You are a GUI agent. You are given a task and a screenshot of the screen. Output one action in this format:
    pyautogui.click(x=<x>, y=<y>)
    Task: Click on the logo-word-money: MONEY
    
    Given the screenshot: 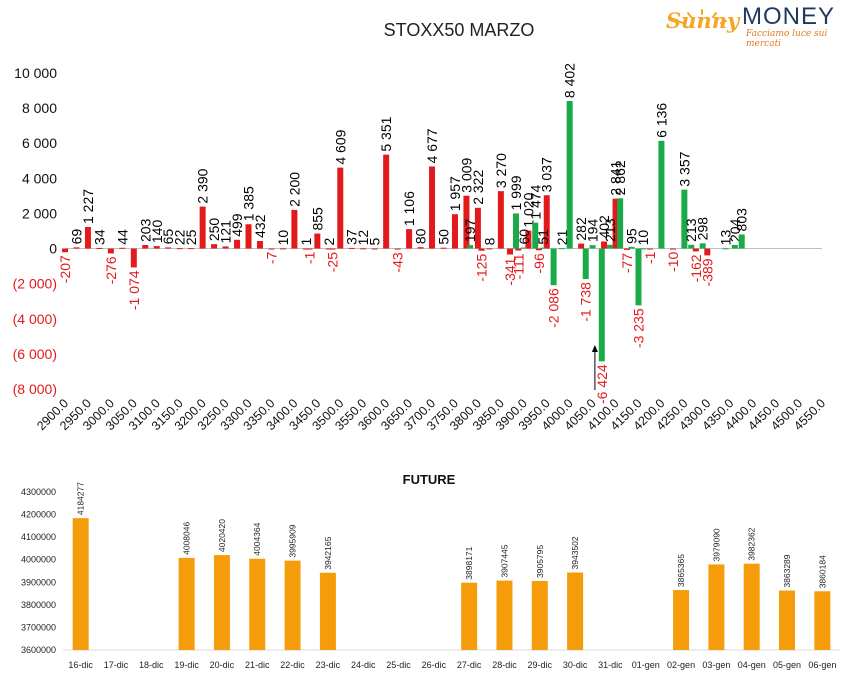 What is the action you would take?
    pyautogui.click(x=789, y=16)
    